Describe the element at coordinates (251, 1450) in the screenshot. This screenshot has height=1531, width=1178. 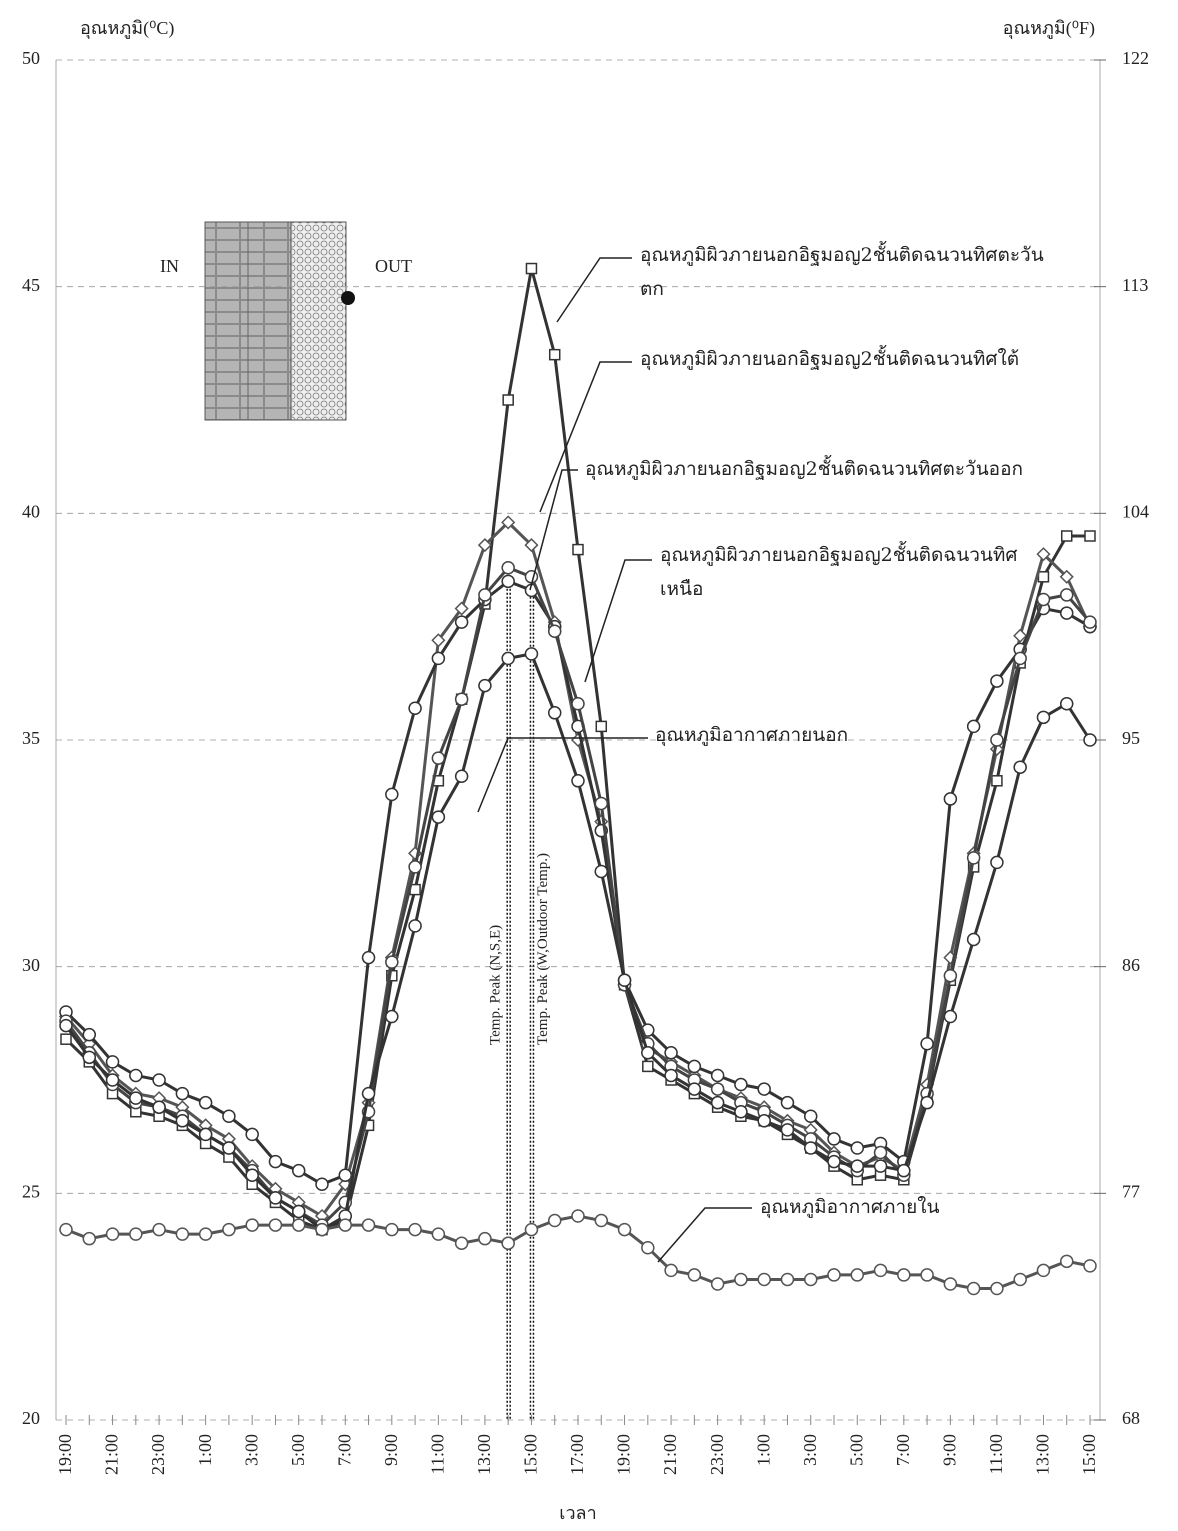
I see `x-tick-label: 3:00` at that location.